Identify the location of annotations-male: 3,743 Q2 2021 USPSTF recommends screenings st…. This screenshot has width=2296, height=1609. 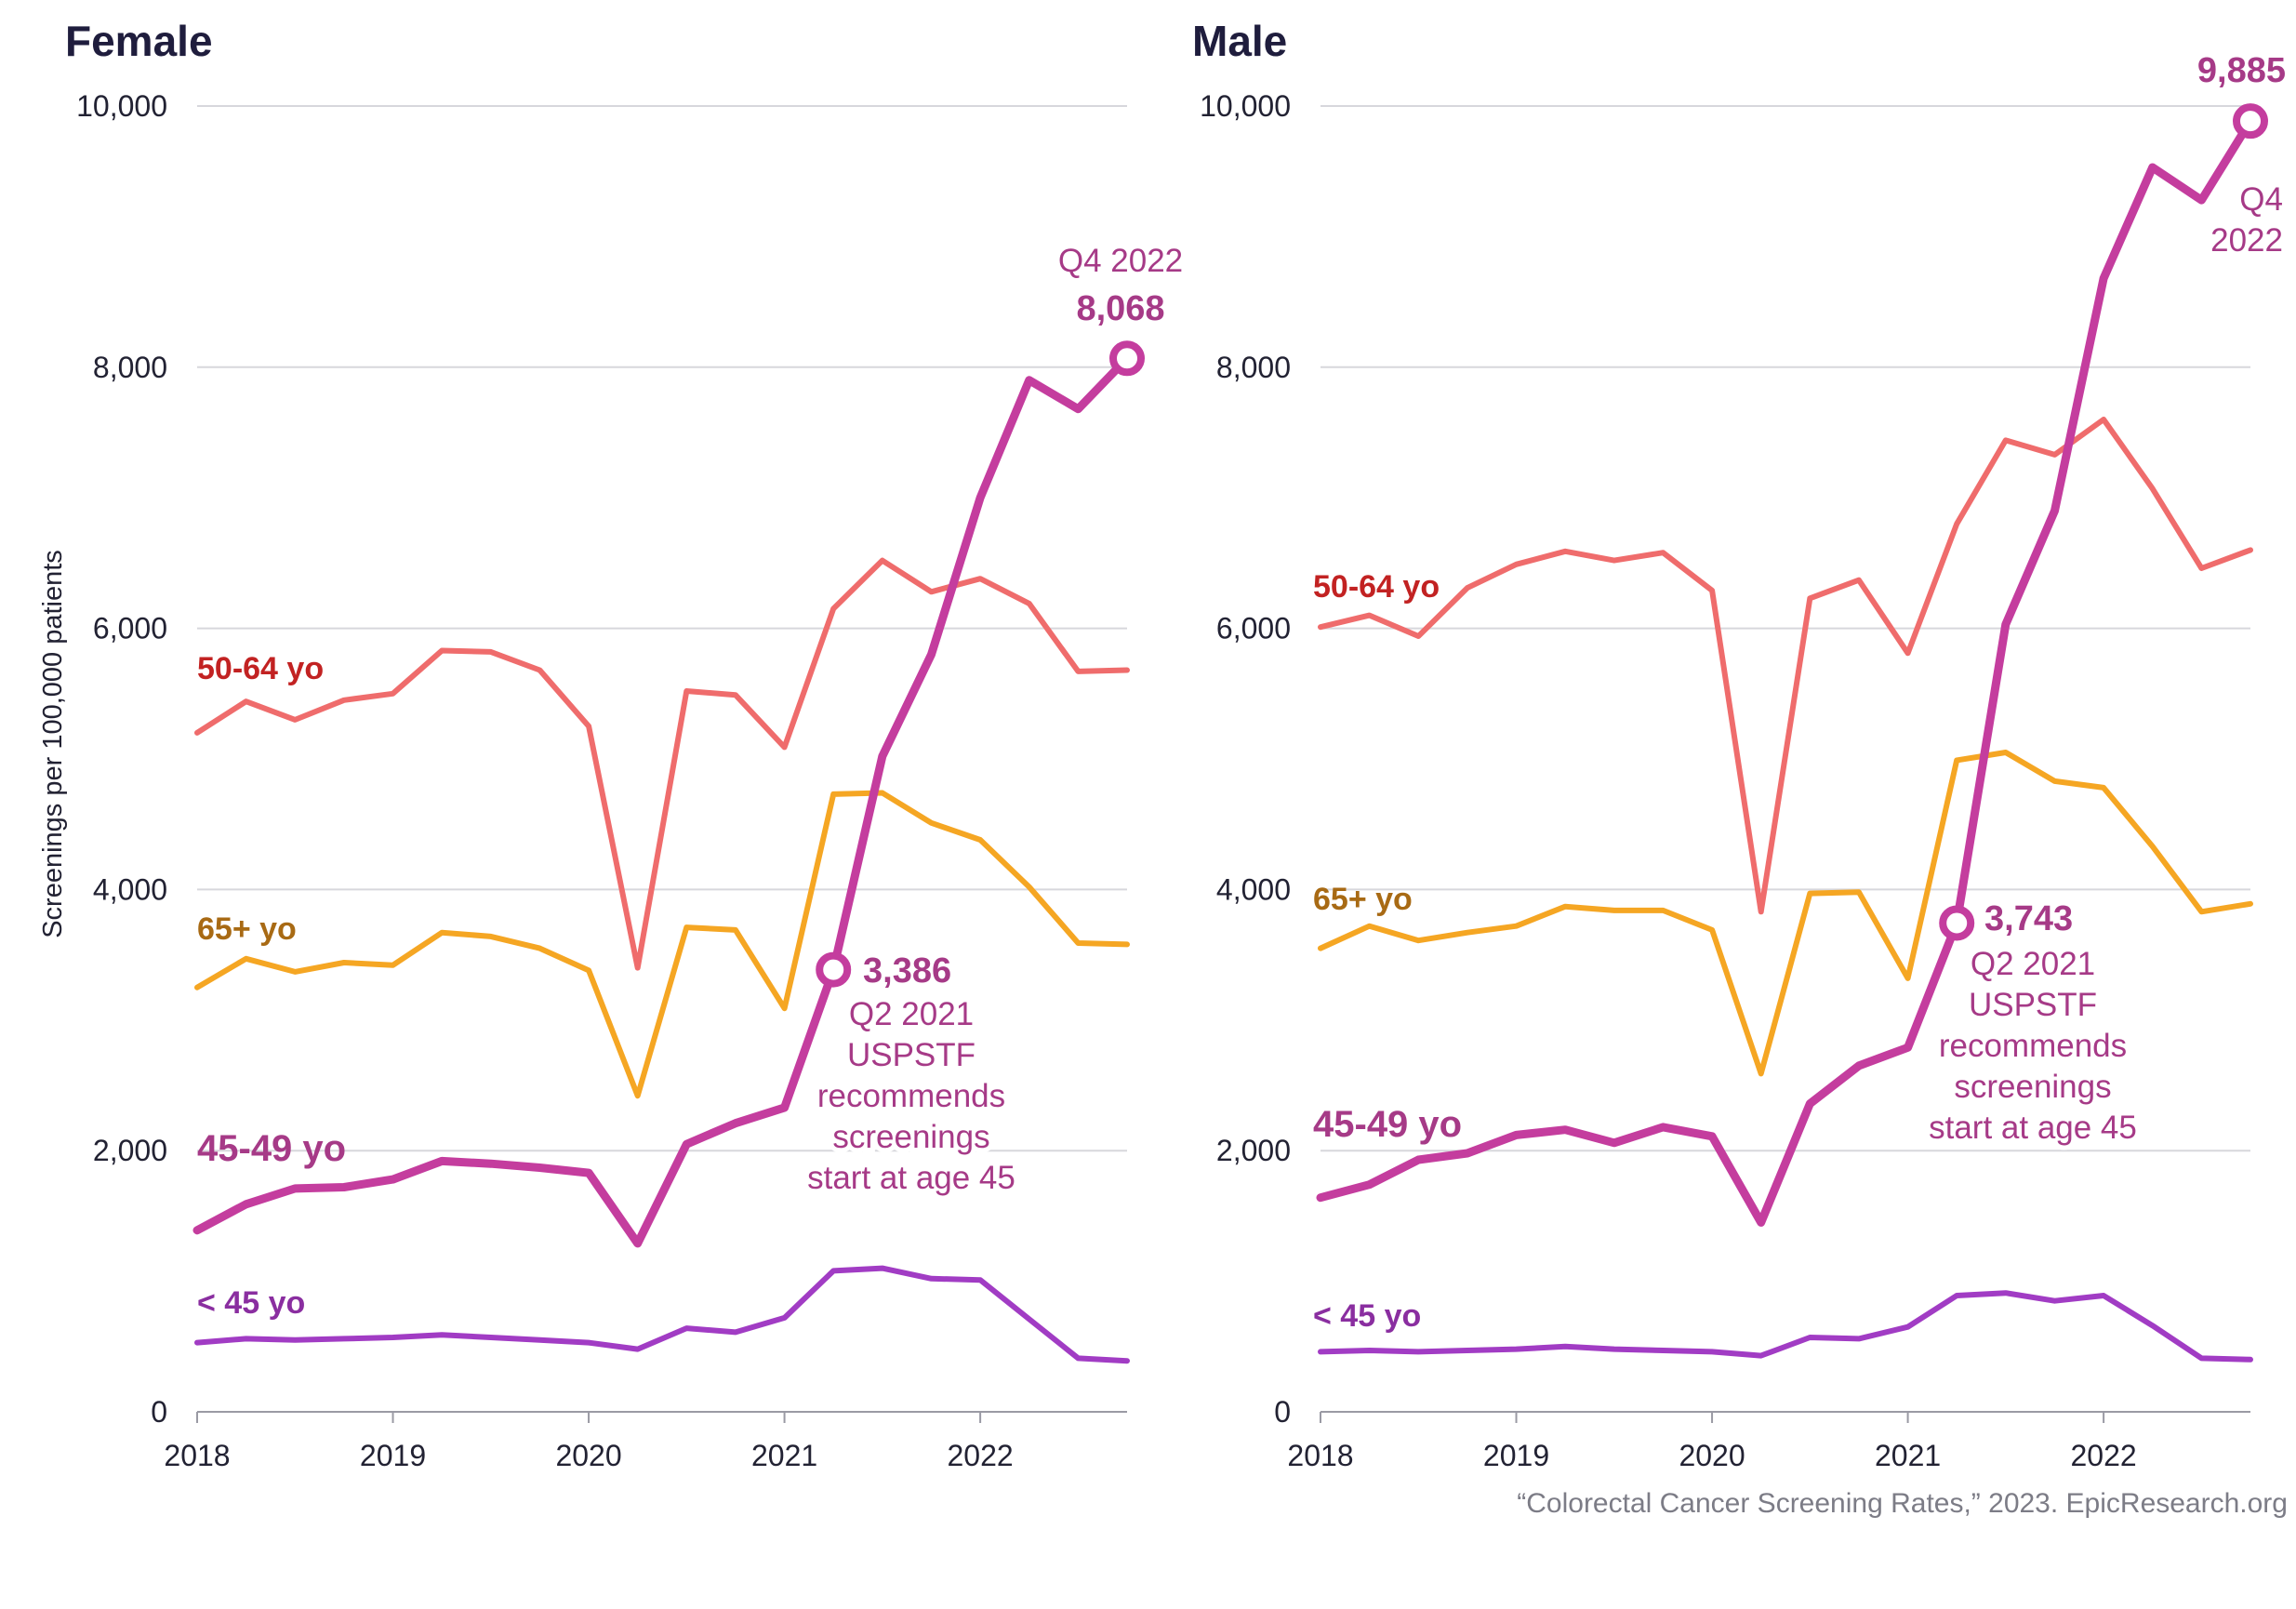
(2105, 601).